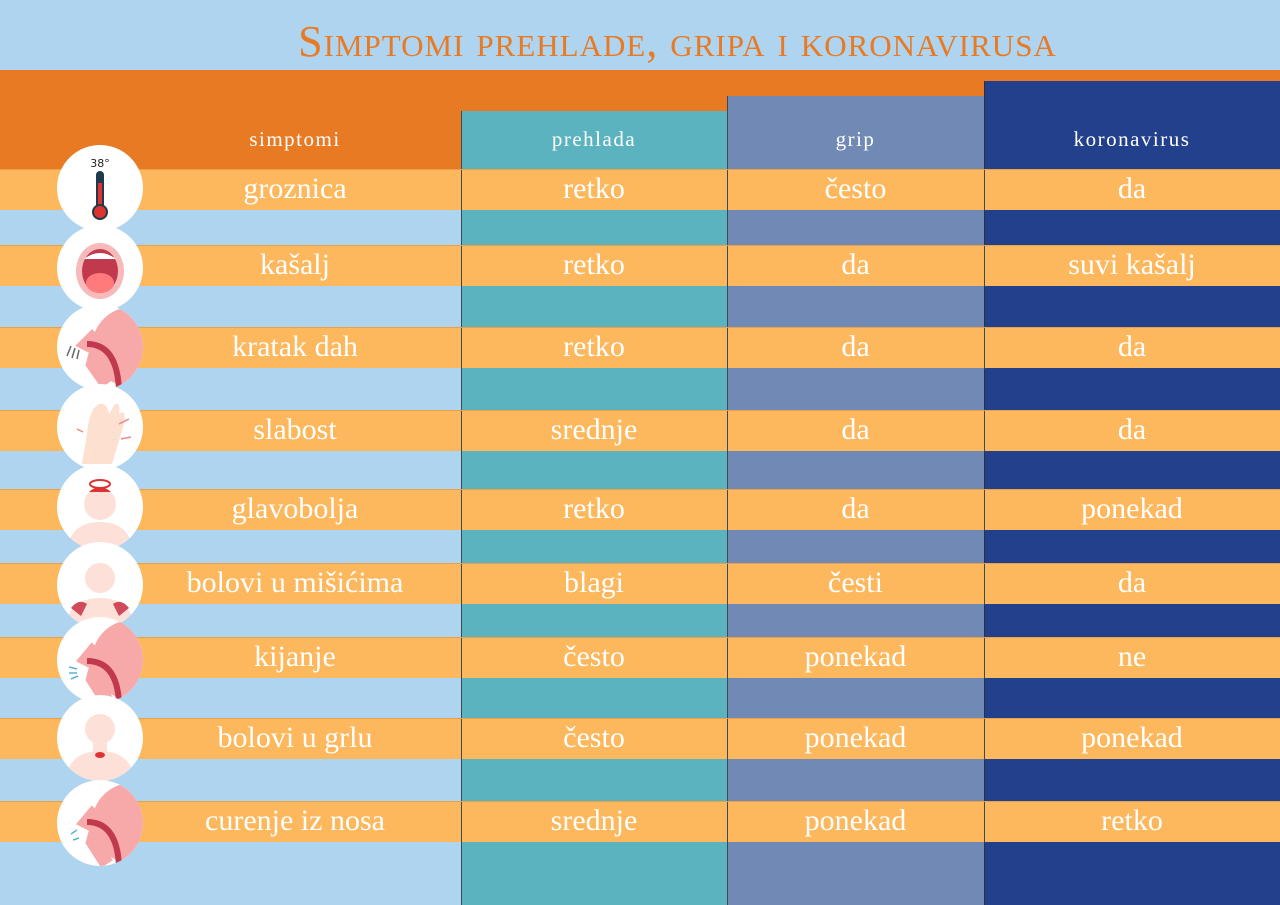  Describe the element at coordinates (100, 268) in the screenshot. I see `open-mouth-icon` at that location.